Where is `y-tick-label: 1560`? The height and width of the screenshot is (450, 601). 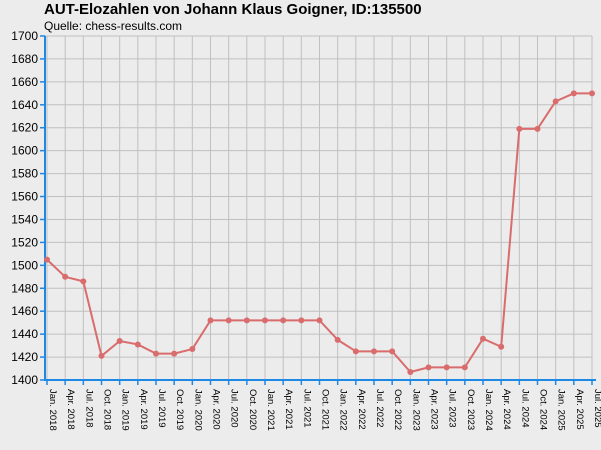 y-tick-label: 1560 is located at coordinates (24, 197).